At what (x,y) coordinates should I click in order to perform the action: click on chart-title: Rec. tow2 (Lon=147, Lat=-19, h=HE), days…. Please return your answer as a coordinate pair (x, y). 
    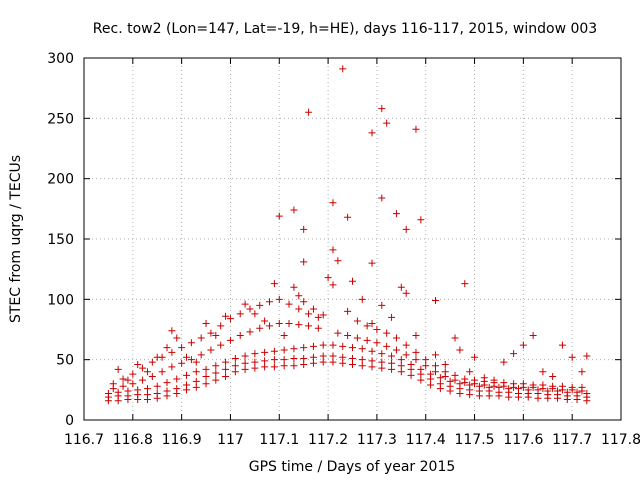
    Looking at the image, I should click on (345, 29).